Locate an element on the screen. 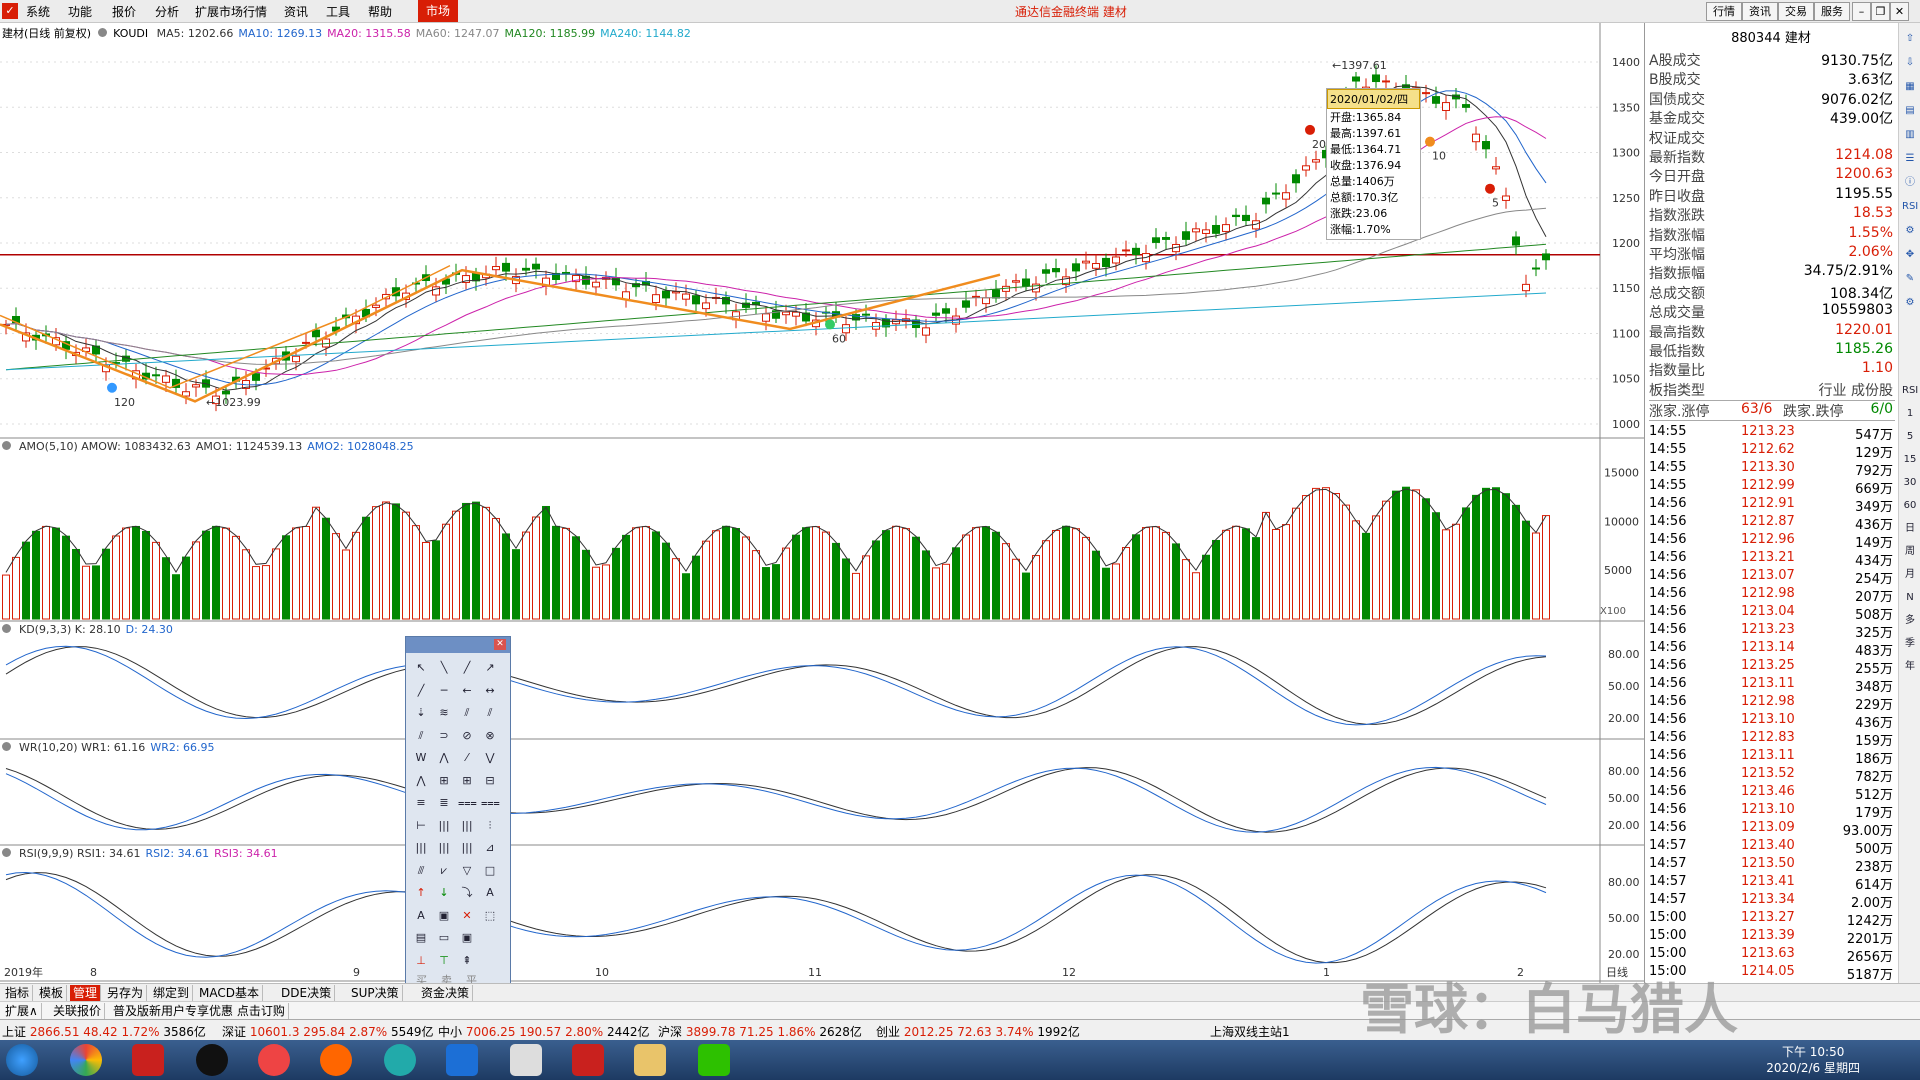  qq-icon is located at coordinates (212, 1060).